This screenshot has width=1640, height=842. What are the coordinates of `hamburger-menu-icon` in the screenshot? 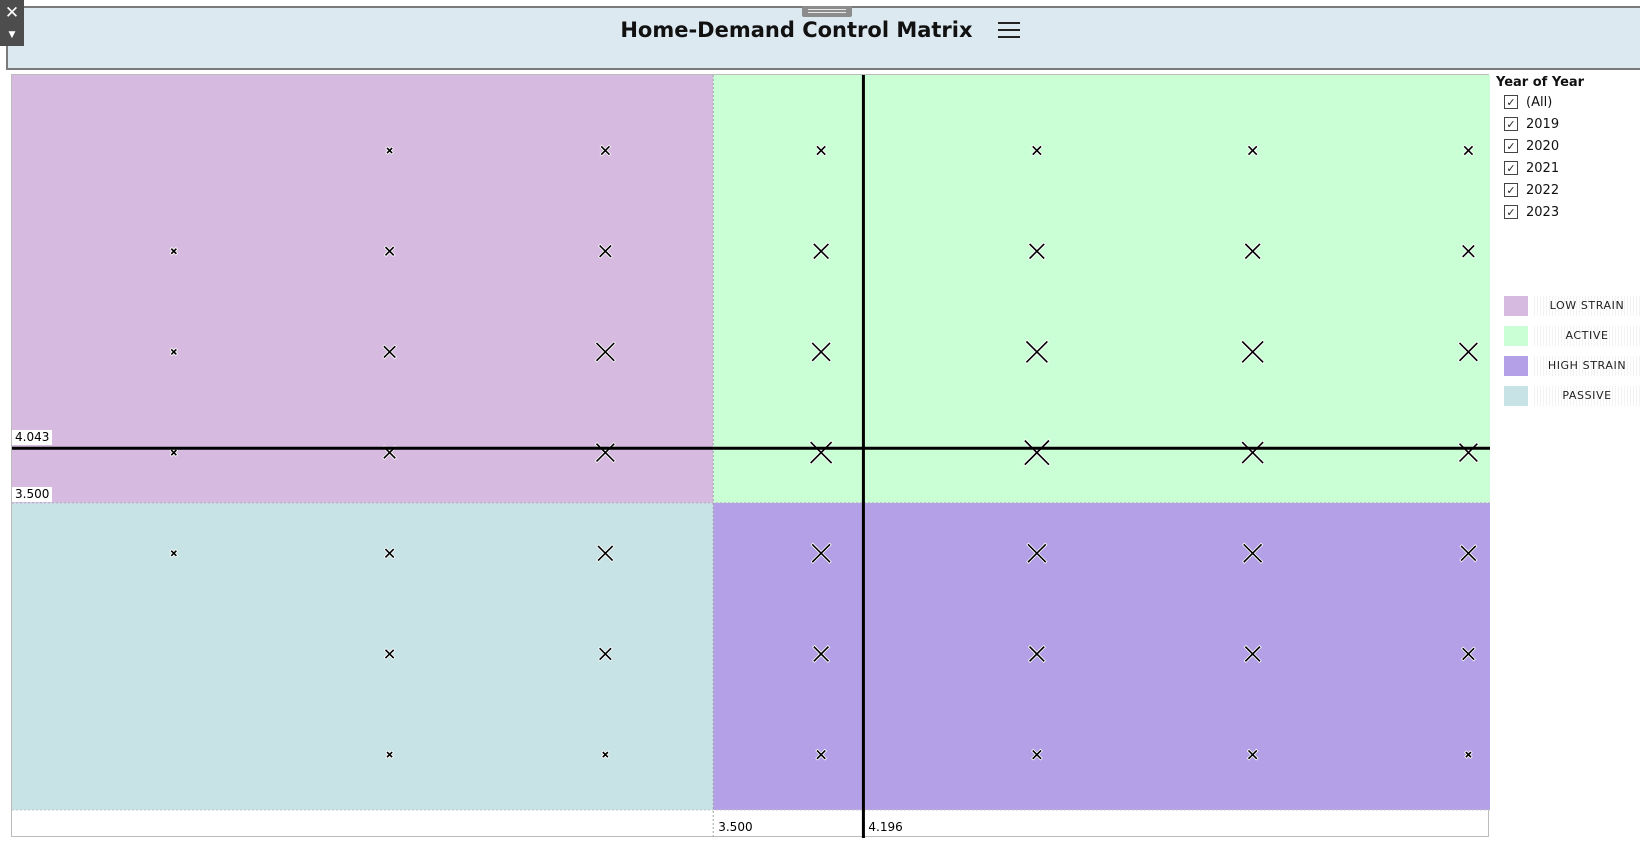 It's located at (1008, 30).